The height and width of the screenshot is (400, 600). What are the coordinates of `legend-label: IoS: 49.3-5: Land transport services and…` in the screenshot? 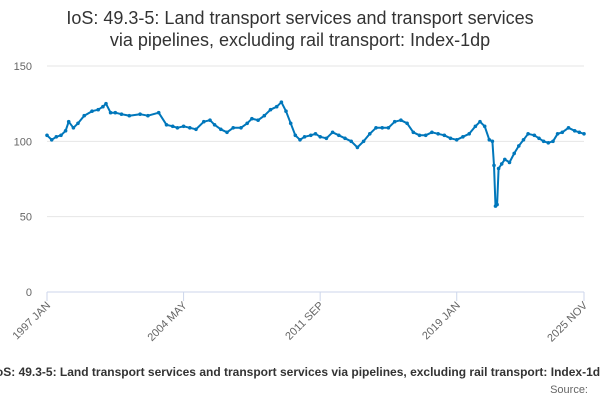 It's located at (300, 372).